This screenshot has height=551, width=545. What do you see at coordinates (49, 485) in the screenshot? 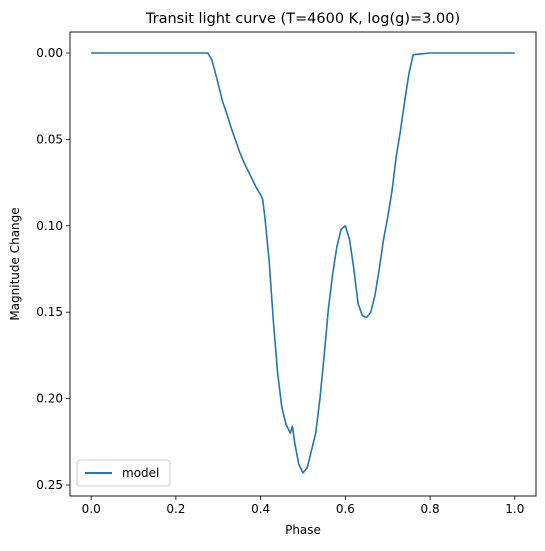
I see `y-tick-label: 0.25` at bounding box center [49, 485].